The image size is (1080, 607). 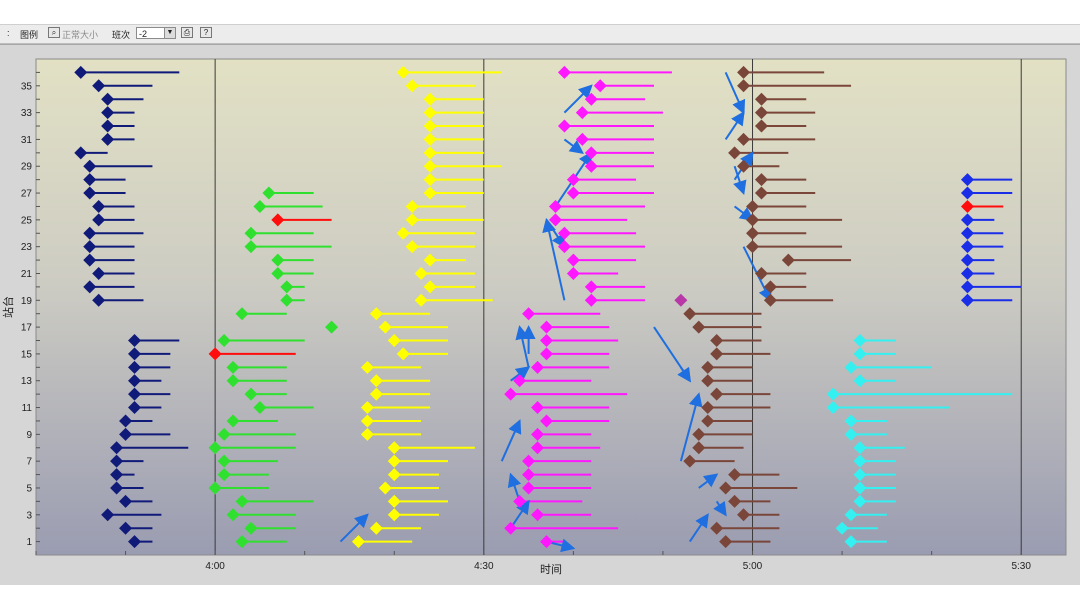 What do you see at coordinates (29, 35) in the screenshot?
I see `legend-button: 图例` at bounding box center [29, 35].